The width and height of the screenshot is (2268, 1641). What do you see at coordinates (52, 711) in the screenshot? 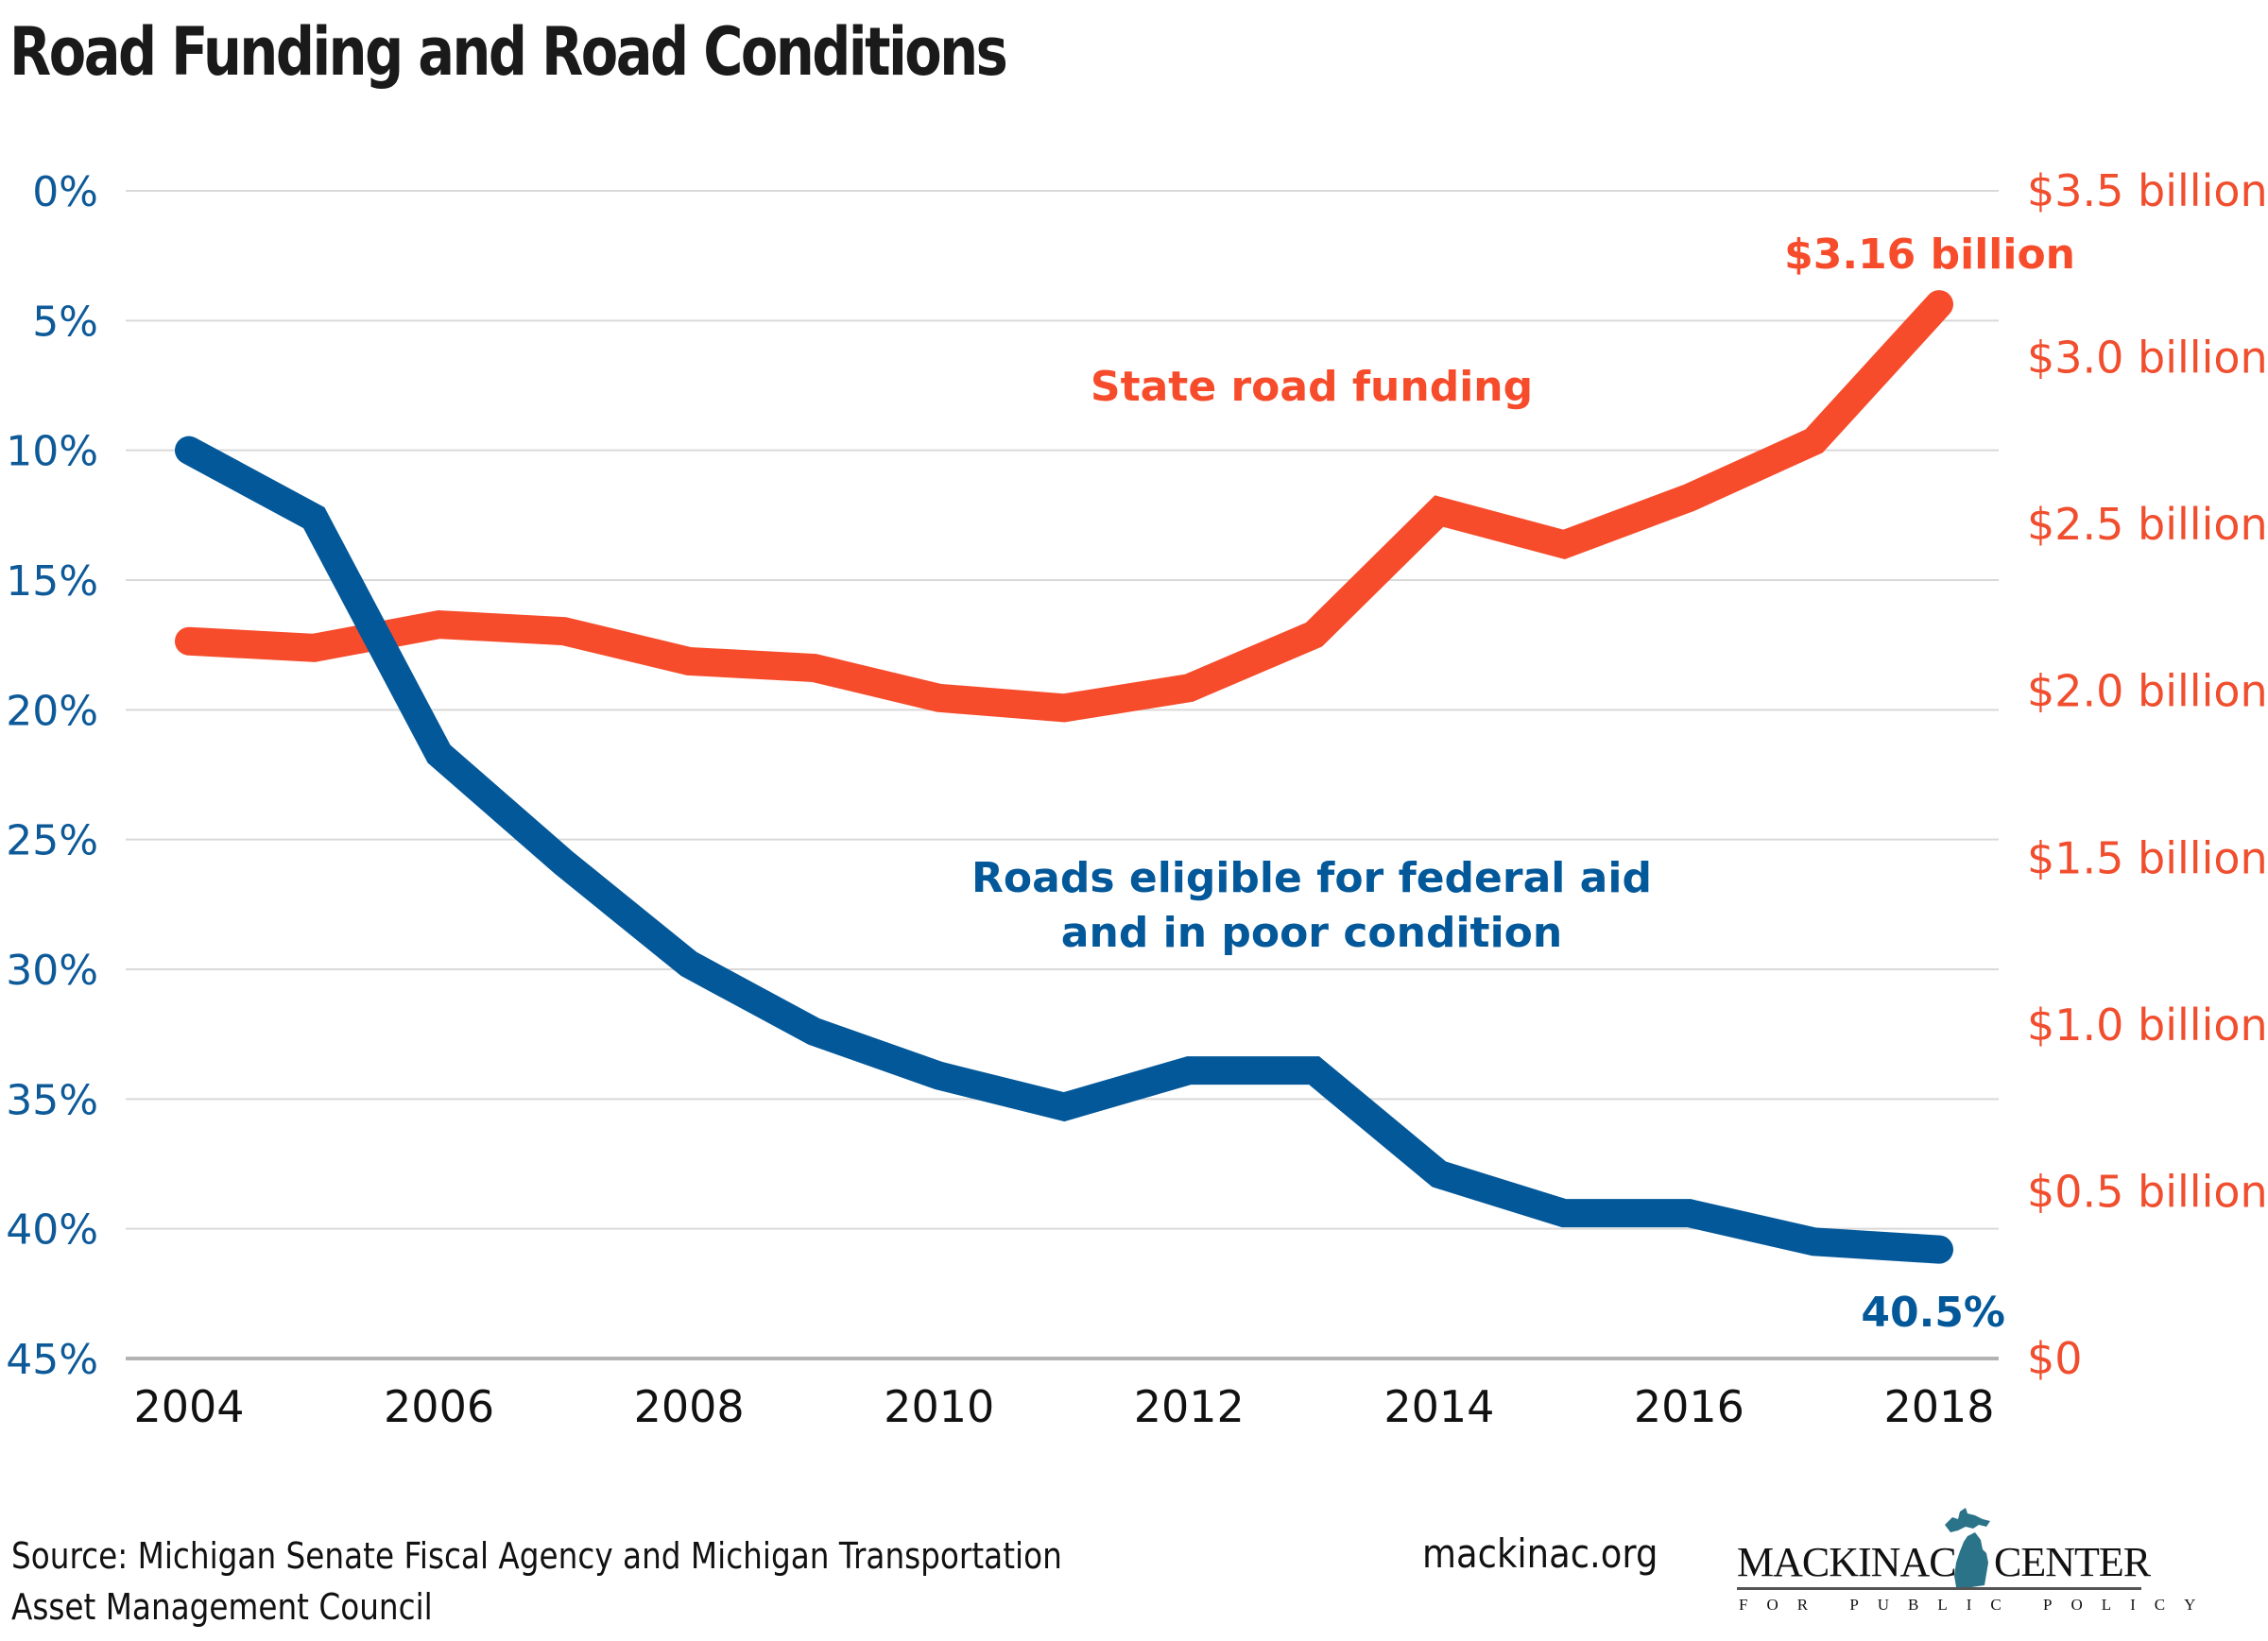
I see `left-tick-label: 20%` at bounding box center [52, 711].